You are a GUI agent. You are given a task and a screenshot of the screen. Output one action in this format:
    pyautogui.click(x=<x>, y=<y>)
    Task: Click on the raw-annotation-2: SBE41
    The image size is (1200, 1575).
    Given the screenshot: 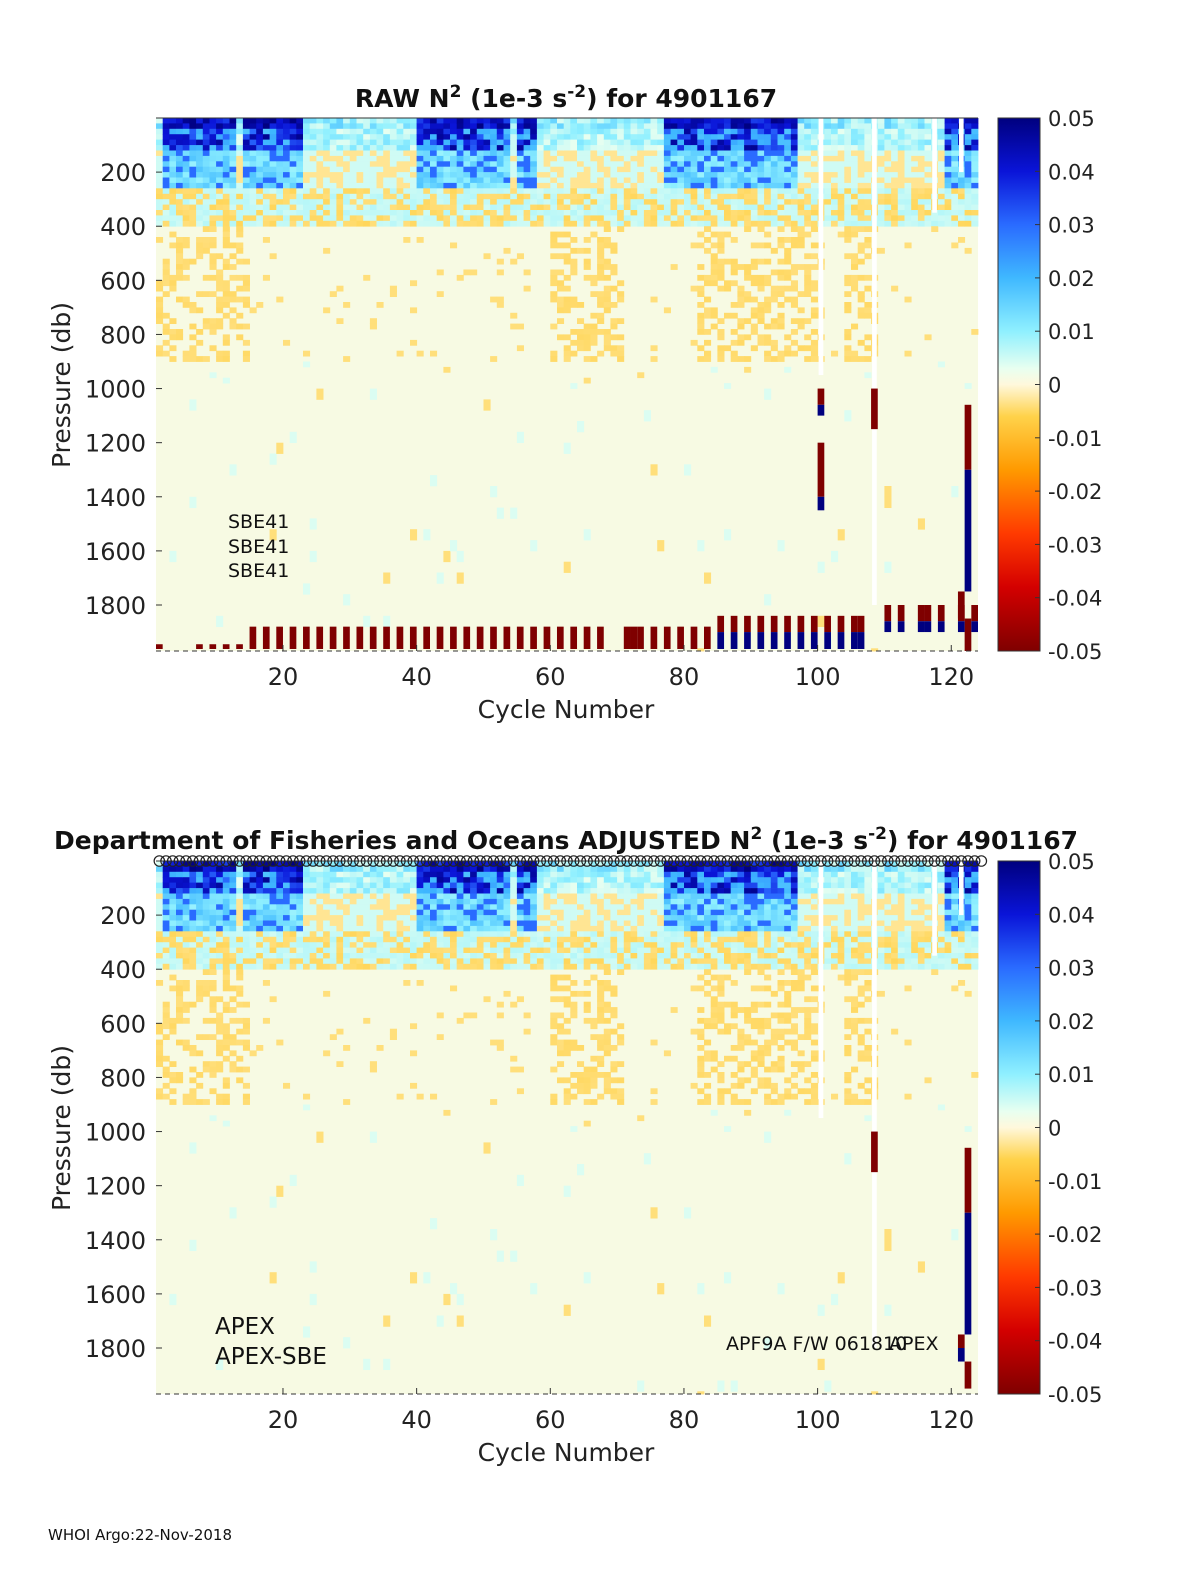 What is the action you would take?
    pyautogui.click(x=258, y=547)
    